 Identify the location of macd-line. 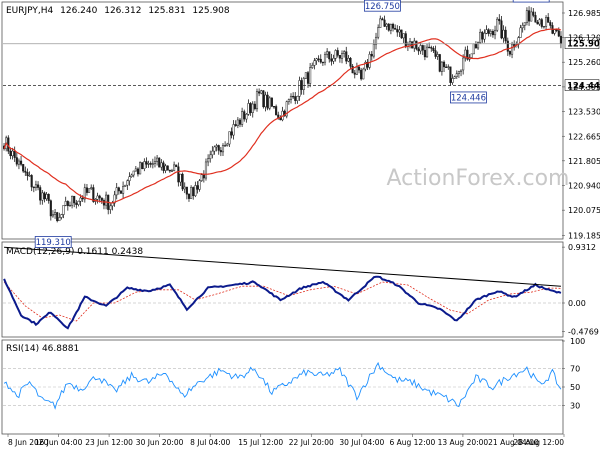
(282, 302).